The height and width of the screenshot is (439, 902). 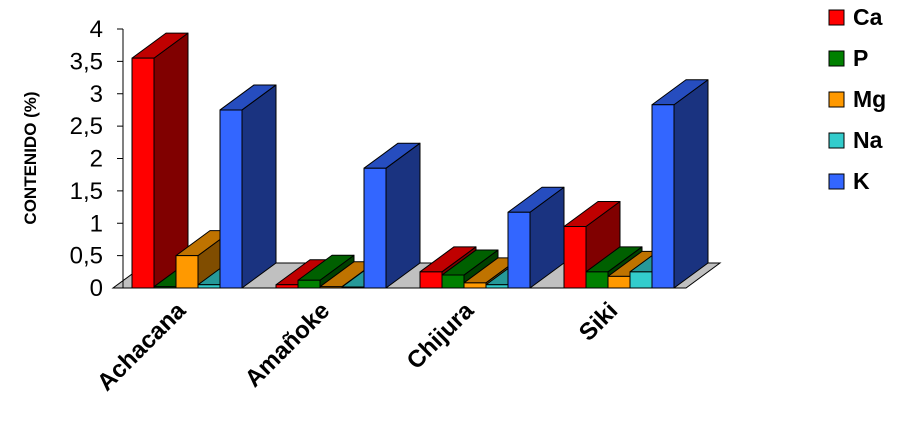 What do you see at coordinates (836, 99) in the screenshot?
I see `legend-swatch-mg` at bounding box center [836, 99].